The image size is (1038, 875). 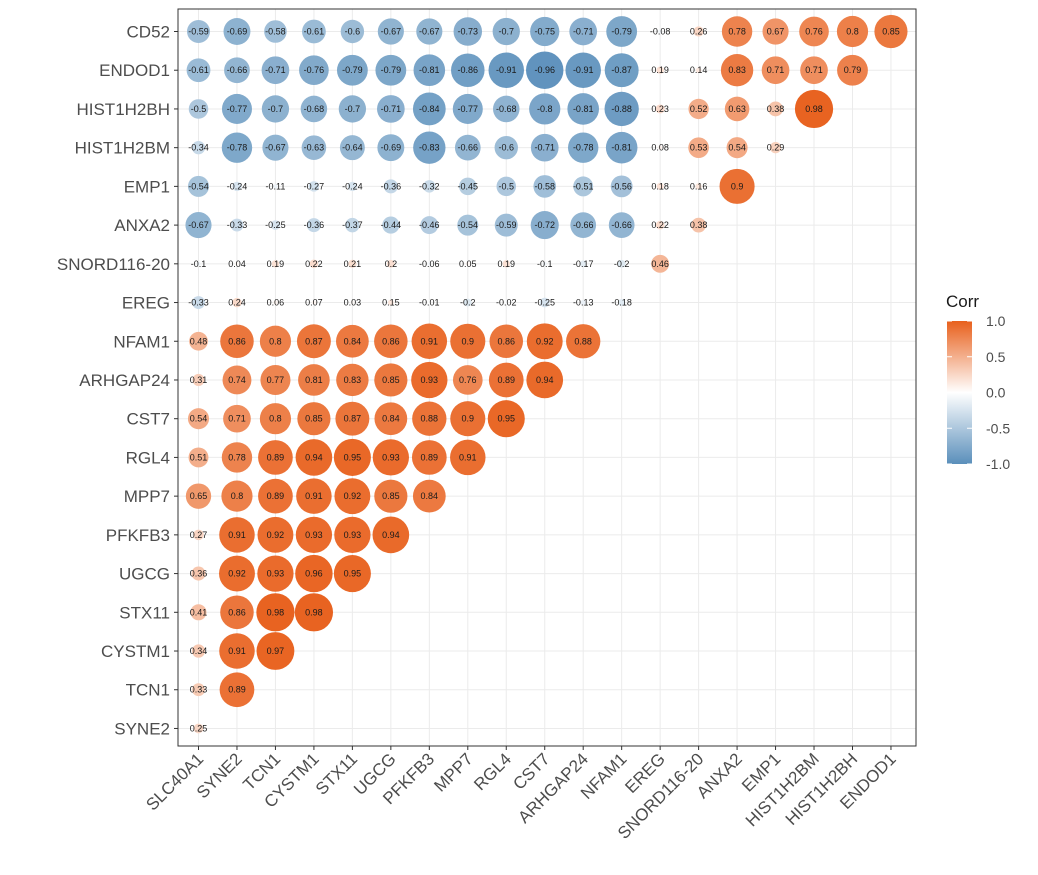 What do you see at coordinates (429, 109) in the screenshot?
I see `corr-value-label: -0.84` at bounding box center [429, 109].